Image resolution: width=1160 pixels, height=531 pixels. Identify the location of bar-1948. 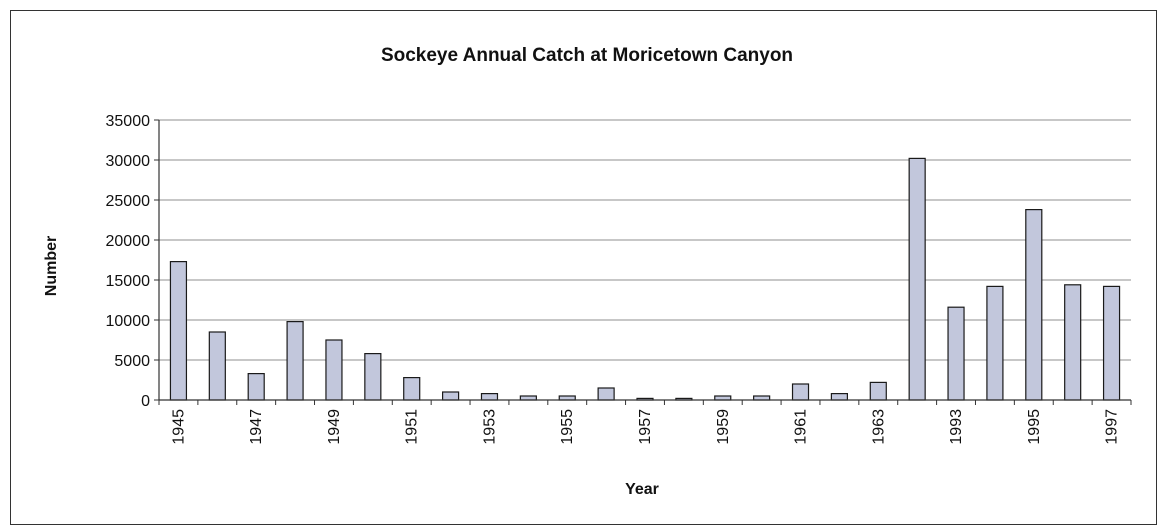
(295, 361).